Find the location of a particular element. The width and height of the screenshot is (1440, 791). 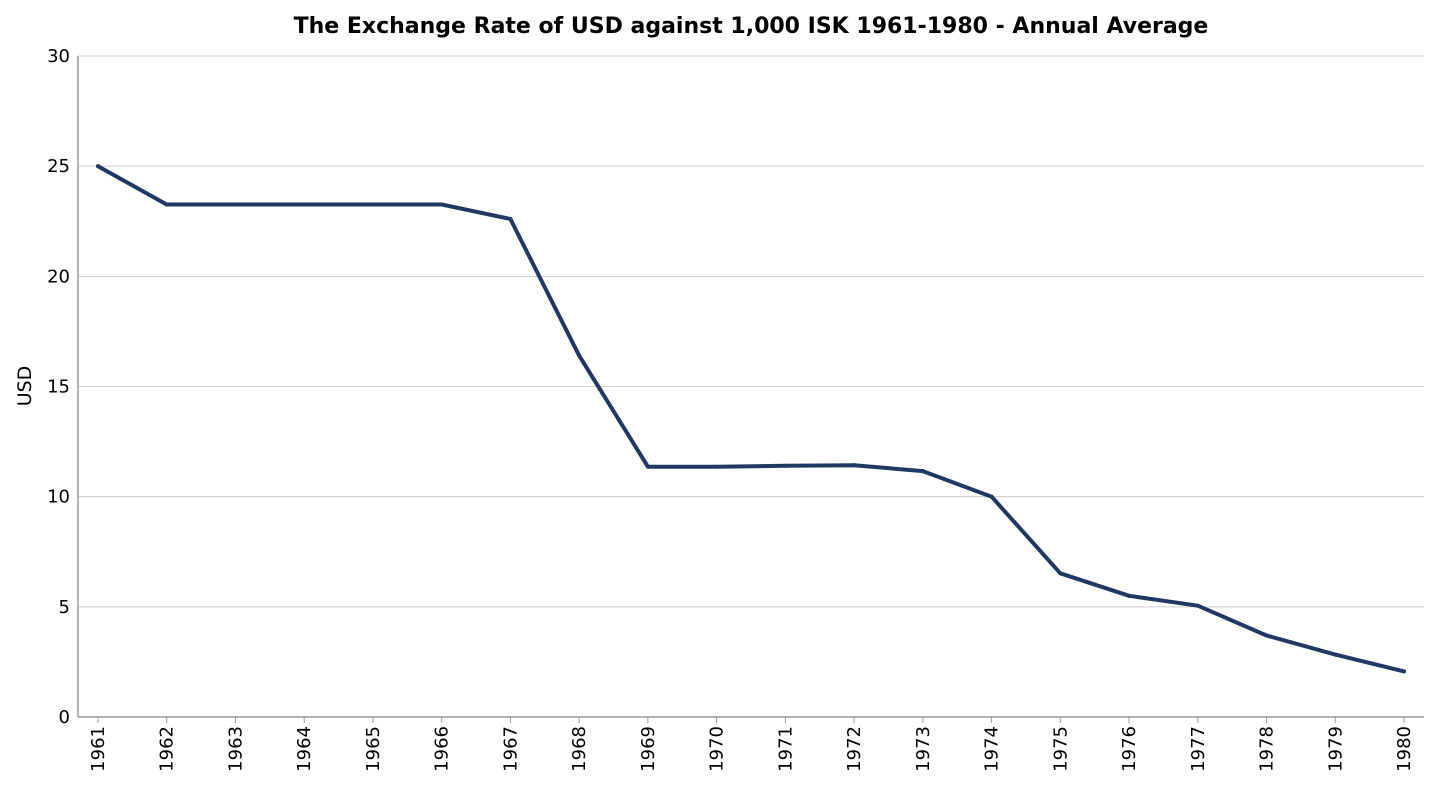

x-tick-label: 1970 is located at coordinates (717, 749).